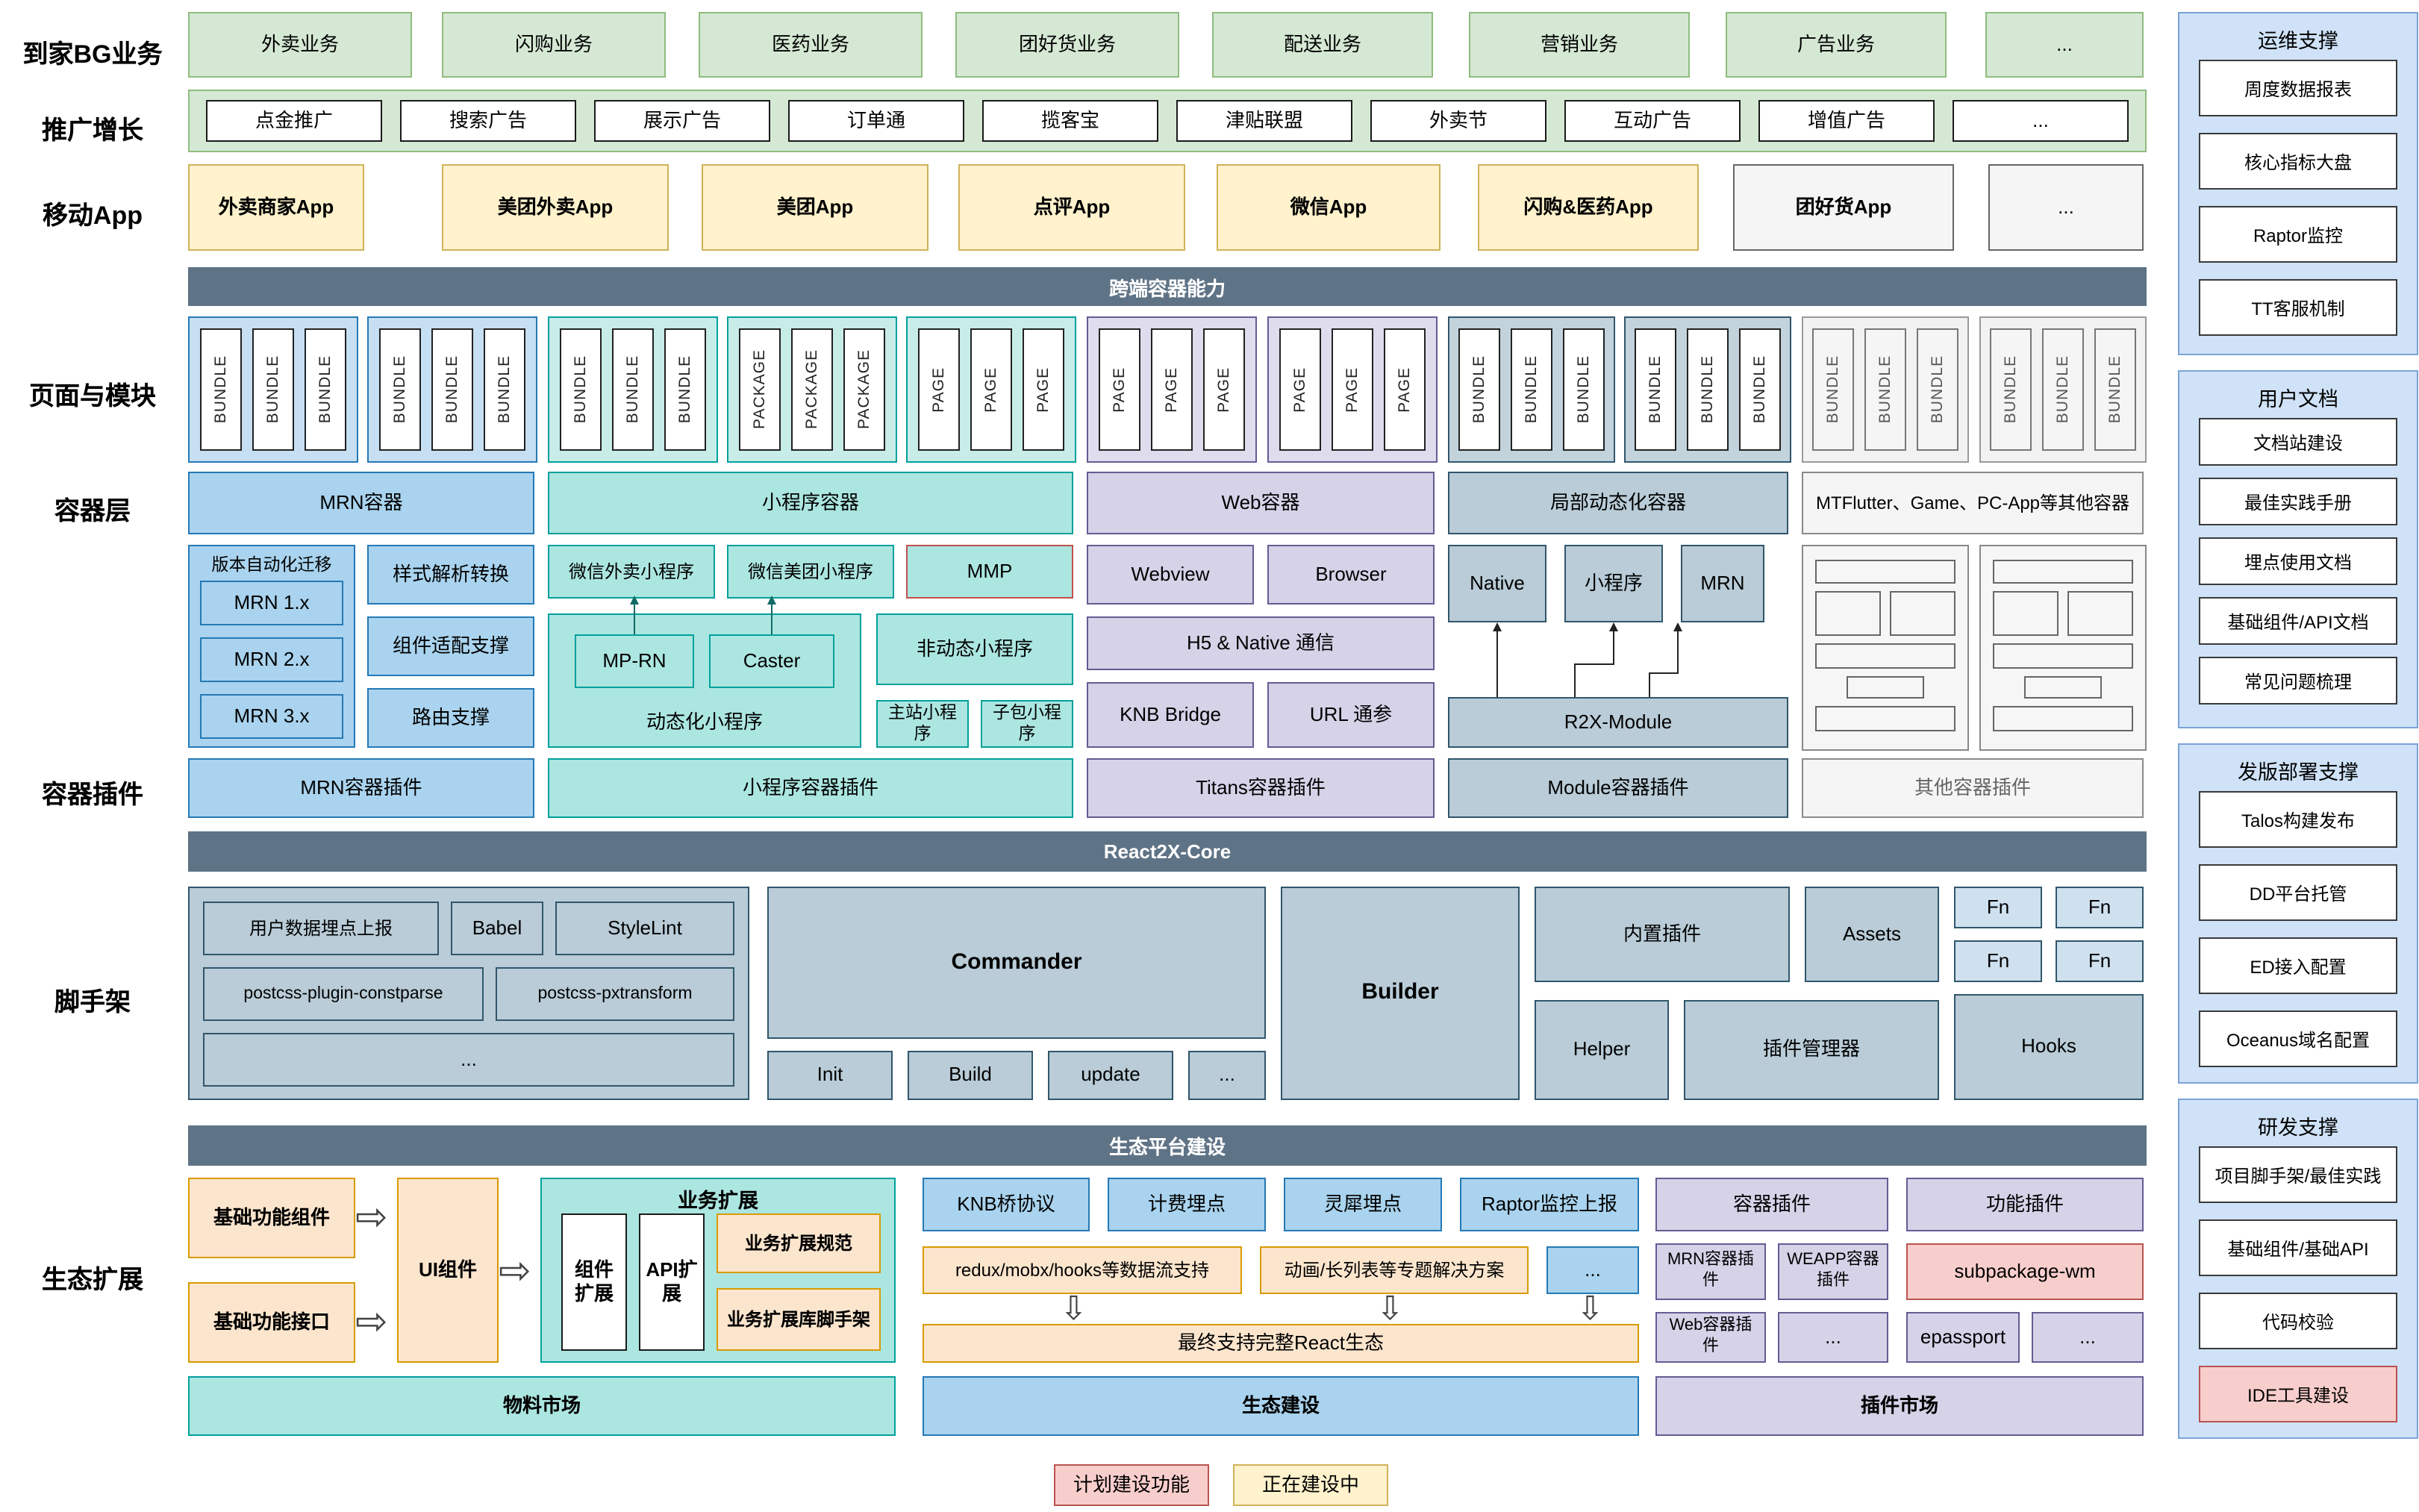 The image size is (2419, 1512). I want to click on plugin-mrn: MRN容器插件, so click(361, 788).